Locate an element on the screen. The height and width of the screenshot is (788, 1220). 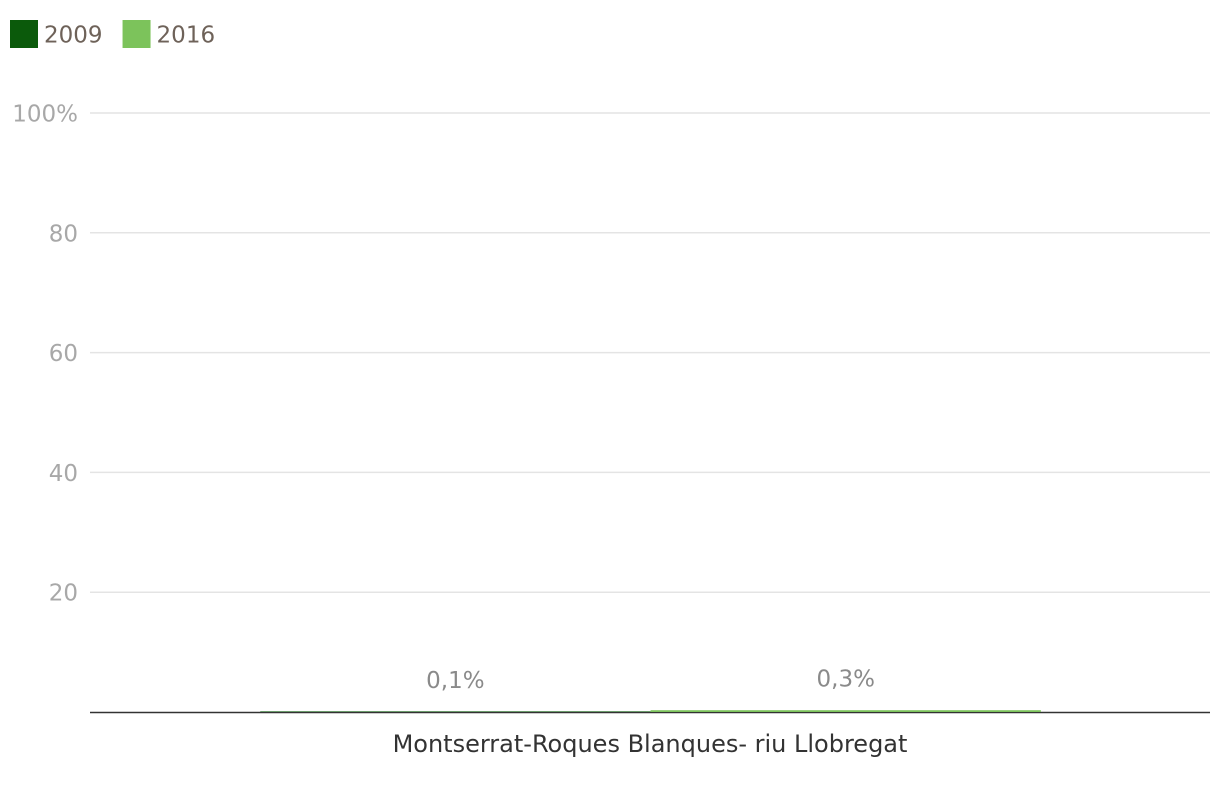
y-tick-label: 60 is located at coordinates (63, 354).